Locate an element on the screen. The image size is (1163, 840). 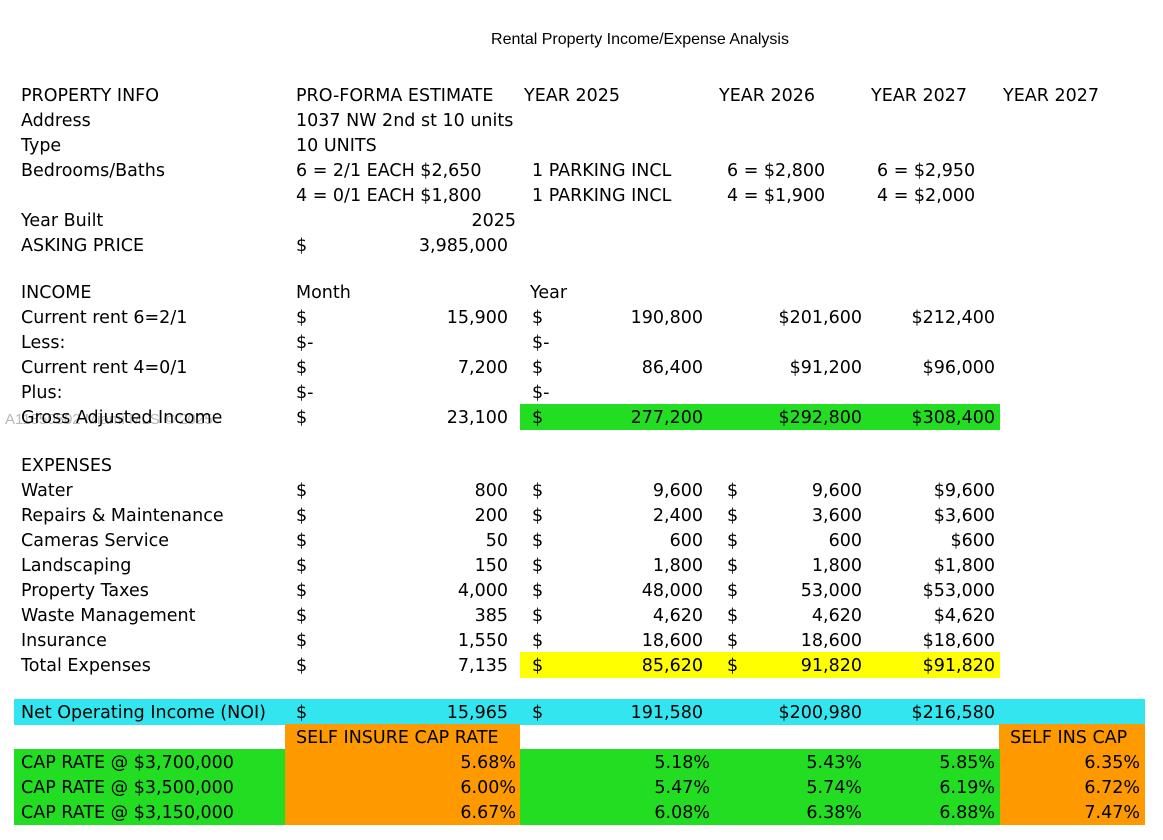
cell: $600 is located at coordinates (972, 541).